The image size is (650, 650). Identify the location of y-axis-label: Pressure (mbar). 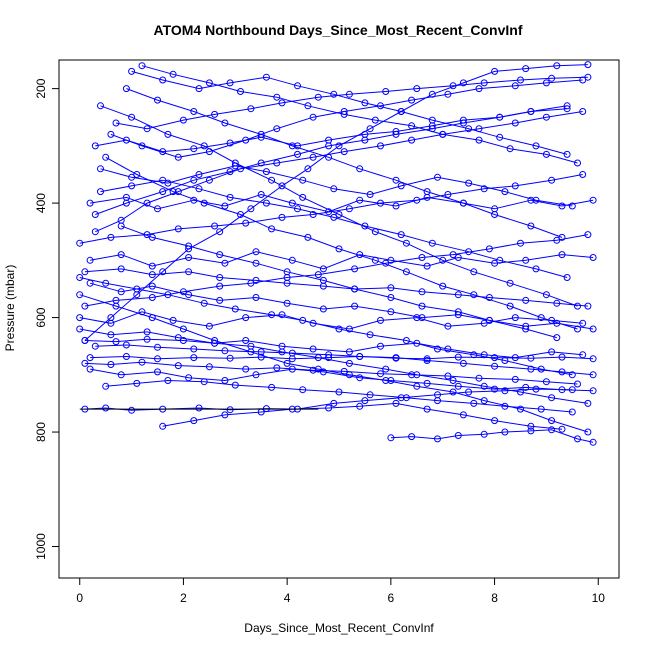
(10, 308).